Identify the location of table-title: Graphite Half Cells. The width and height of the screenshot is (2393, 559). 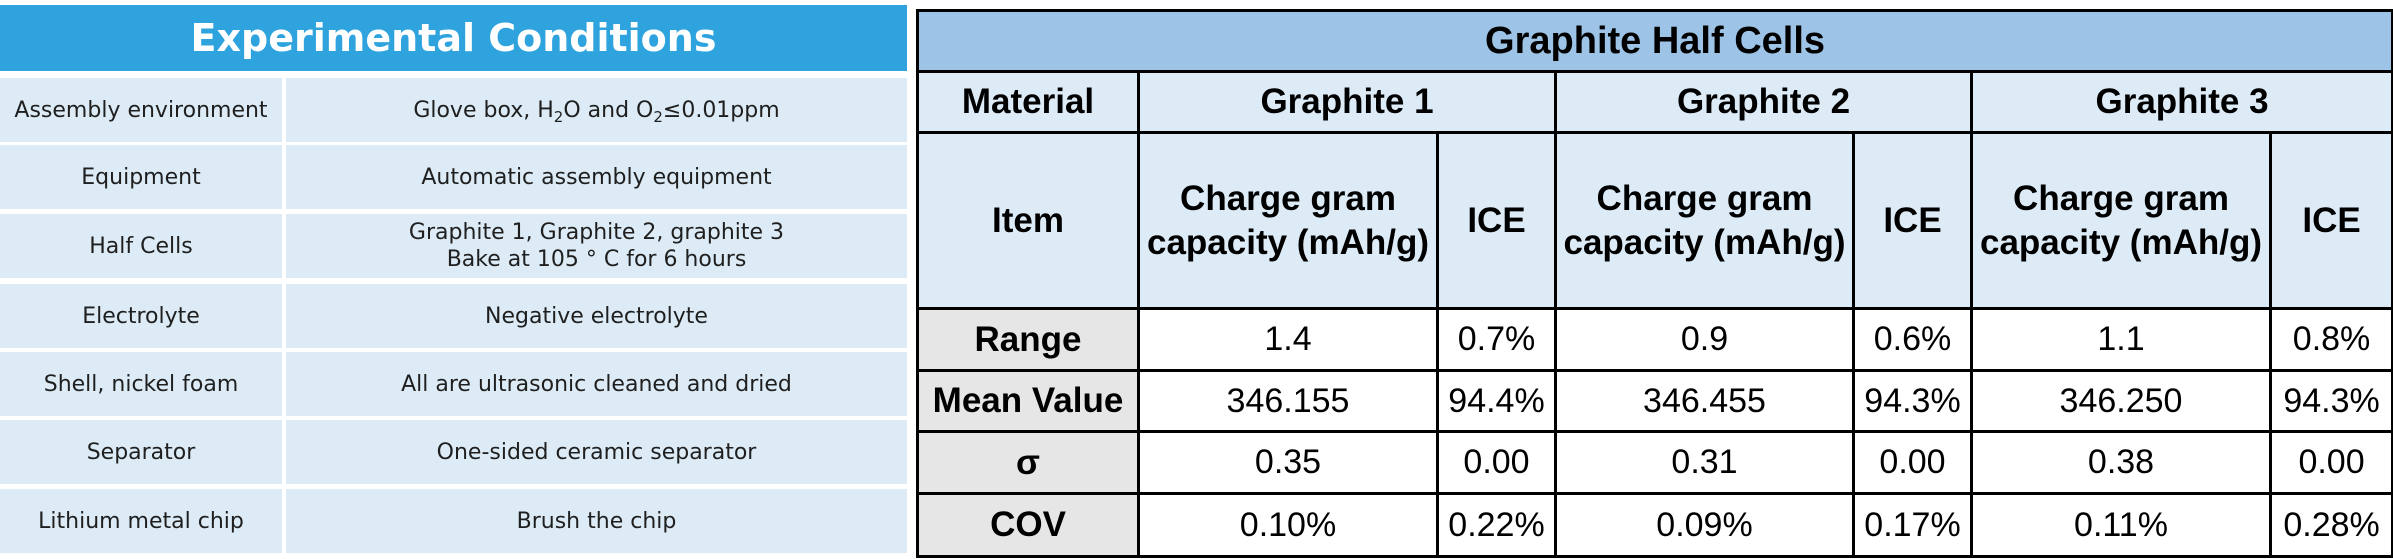
(1654, 41).